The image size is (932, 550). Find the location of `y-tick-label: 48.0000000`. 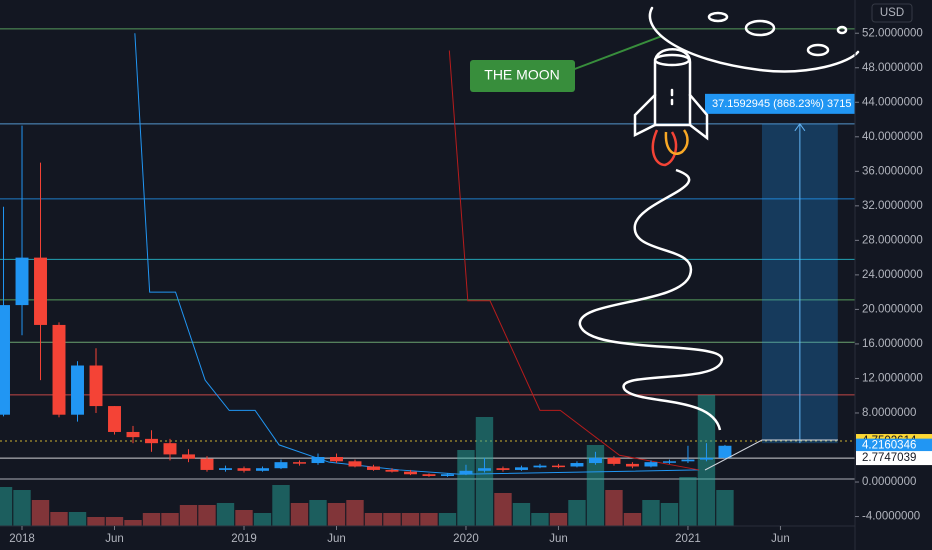

y-tick-label: 48.0000000 is located at coordinates (892, 68).